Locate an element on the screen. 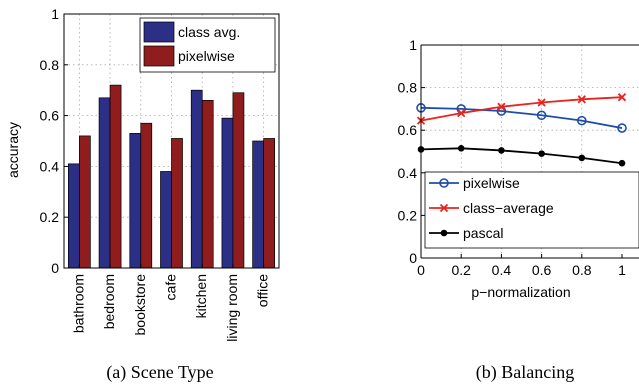  y-ticks-a: 0 0.2 0.4 0.6 0.8 1 is located at coordinates (54, 141).